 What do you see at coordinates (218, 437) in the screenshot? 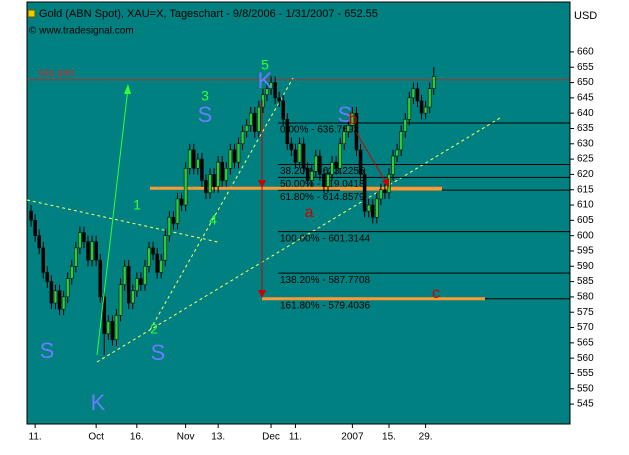
I see `x-tick-label: 13.` at bounding box center [218, 437].